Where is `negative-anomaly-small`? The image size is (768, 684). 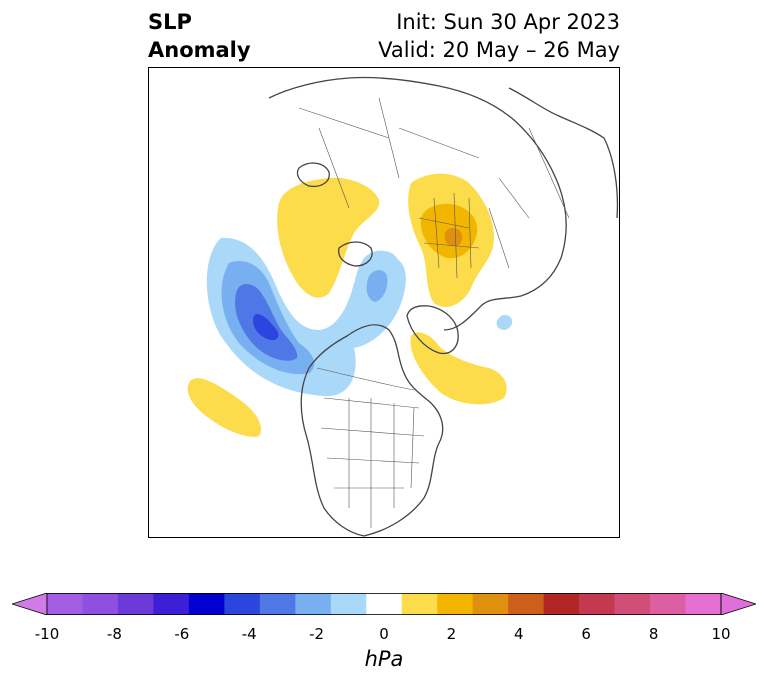
negative-anomaly-small is located at coordinates (504, 322).